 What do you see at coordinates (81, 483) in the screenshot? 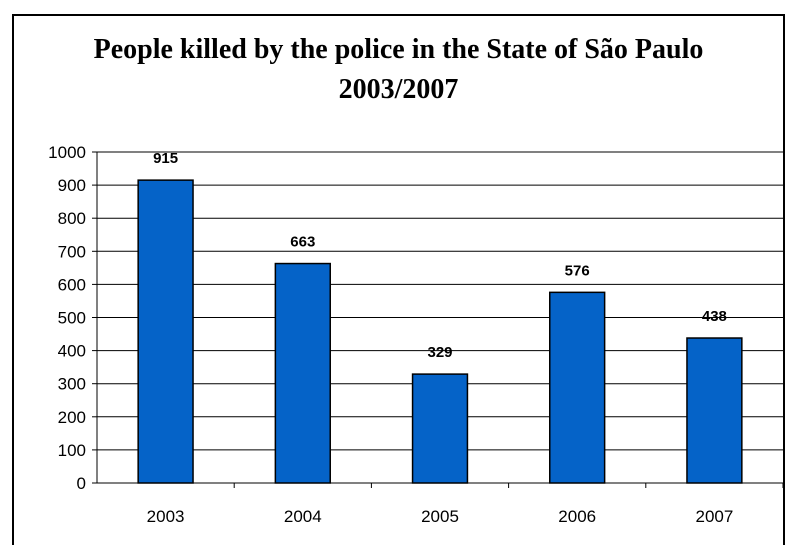
I see `y-tick-label: 0` at bounding box center [81, 483].